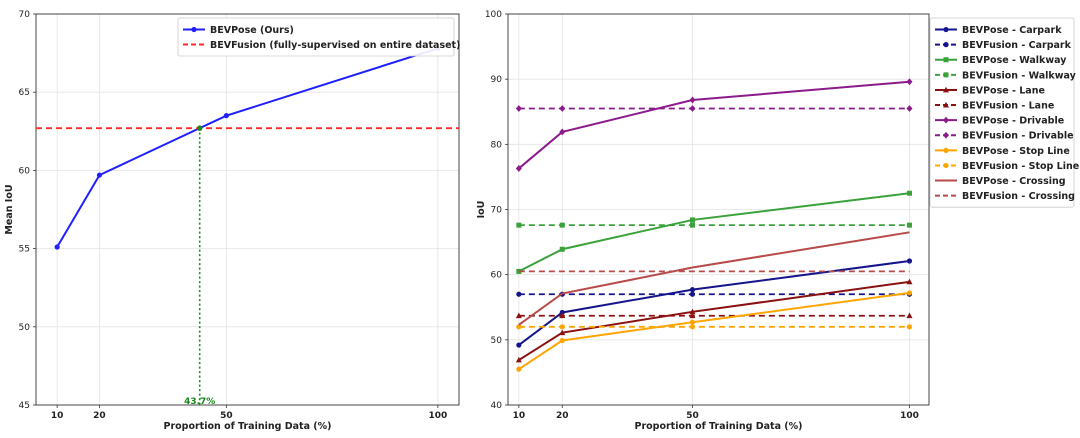 This screenshot has height=438, width=1080. Describe the element at coordinates (1016, 151) in the screenshot. I see `legend-label: BEVPose - Stop Line` at that location.